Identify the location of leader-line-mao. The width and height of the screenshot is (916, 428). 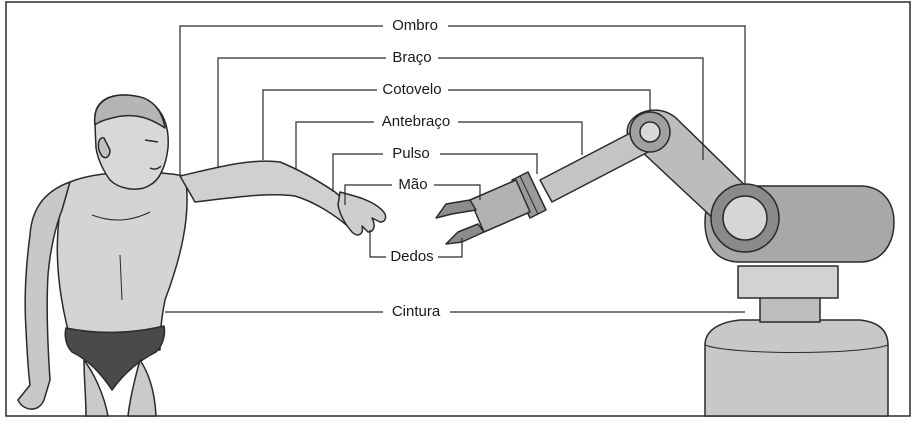
(368, 194).